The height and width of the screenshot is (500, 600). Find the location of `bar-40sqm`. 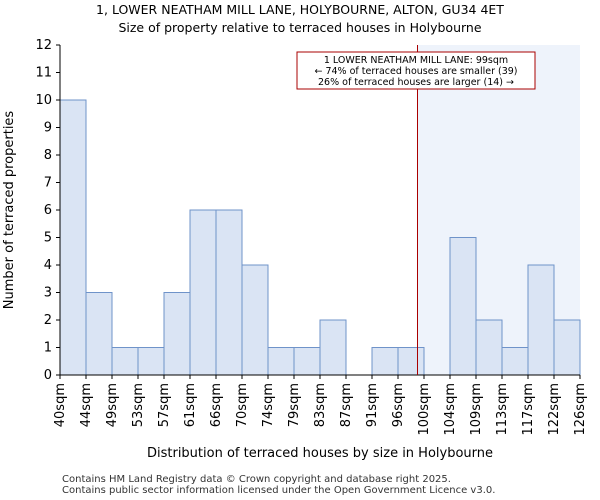

bar-40sqm is located at coordinates (73, 237).